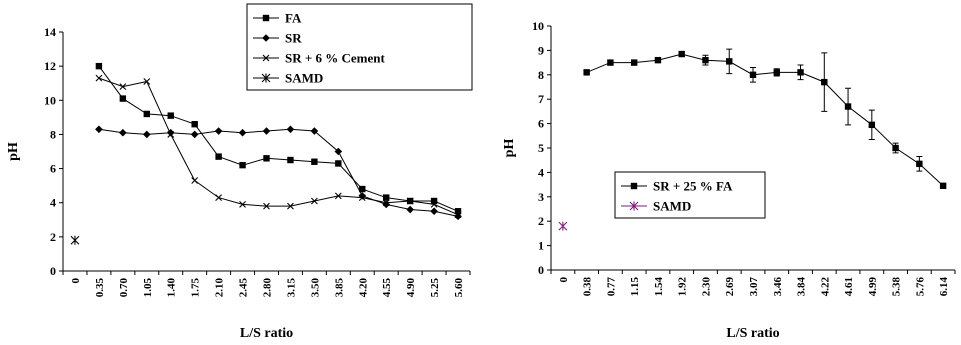  What do you see at coordinates (220, 288) in the screenshot?
I see `left-x-tick-label: 2.10` at bounding box center [220, 288].